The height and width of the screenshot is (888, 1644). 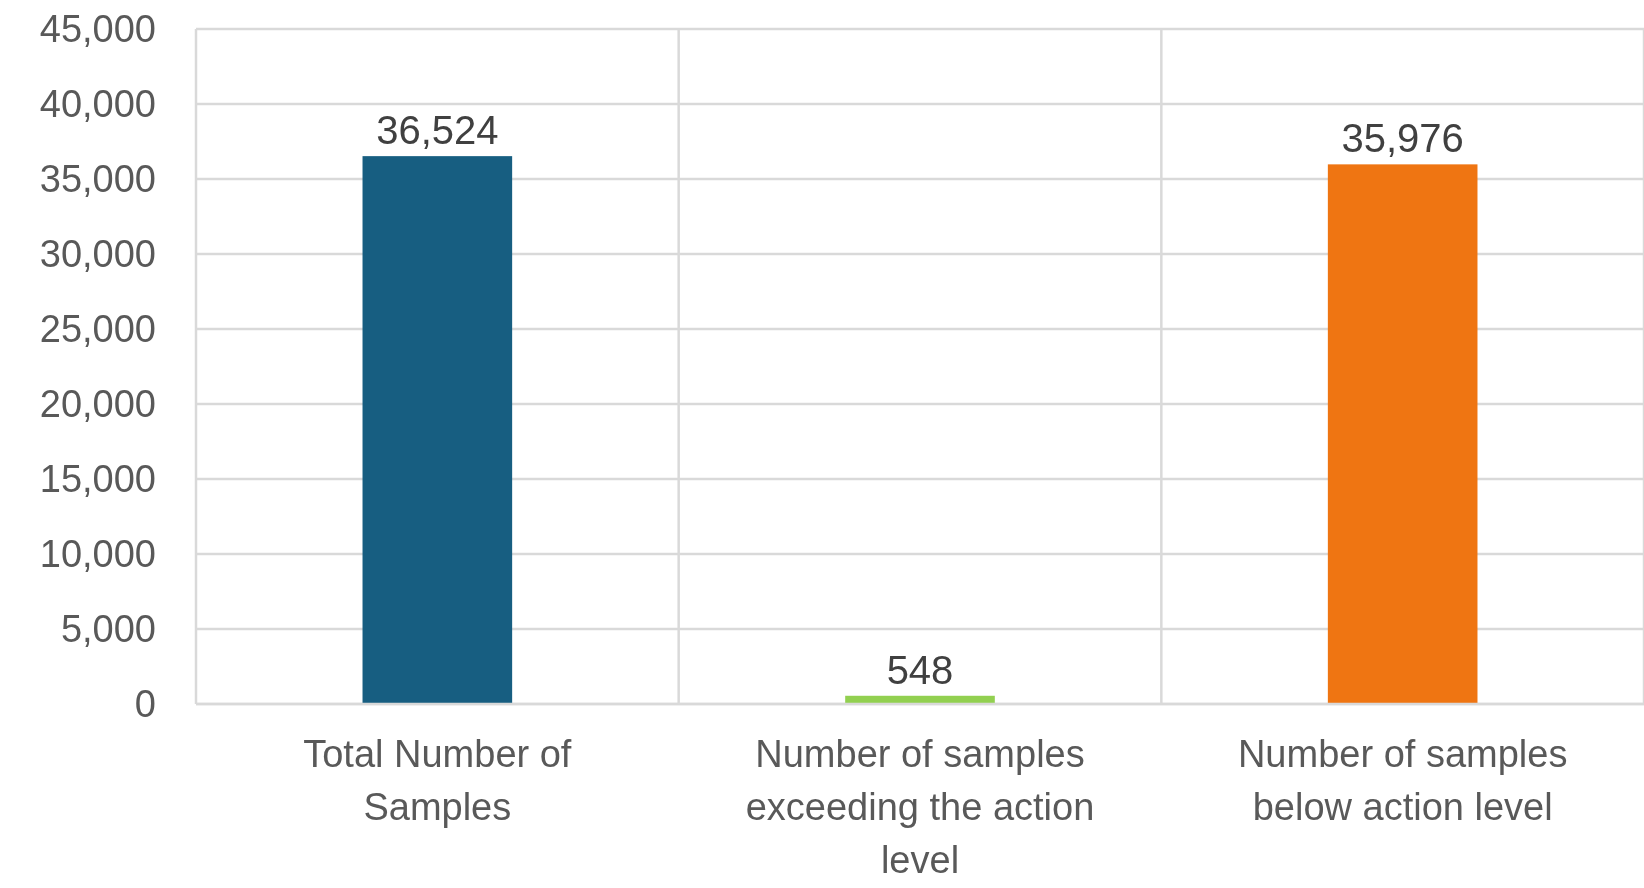 What do you see at coordinates (97, 179) in the screenshot?
I see `y-tick-label: 35,000` at bounding box center [97, 179].